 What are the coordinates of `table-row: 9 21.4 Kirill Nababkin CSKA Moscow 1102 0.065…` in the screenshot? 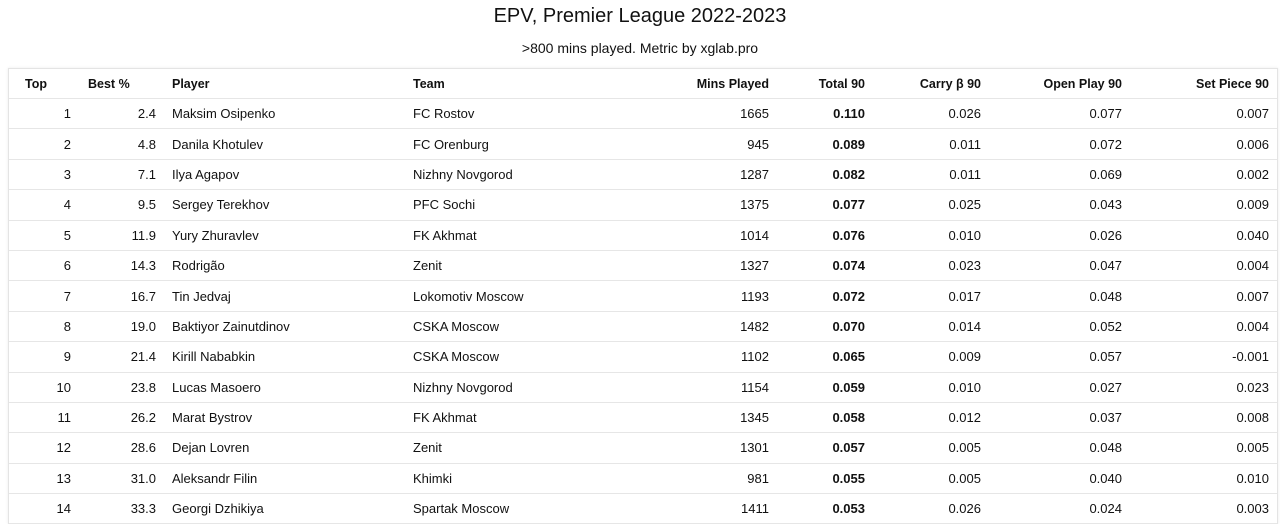 It's located at (643, 357).